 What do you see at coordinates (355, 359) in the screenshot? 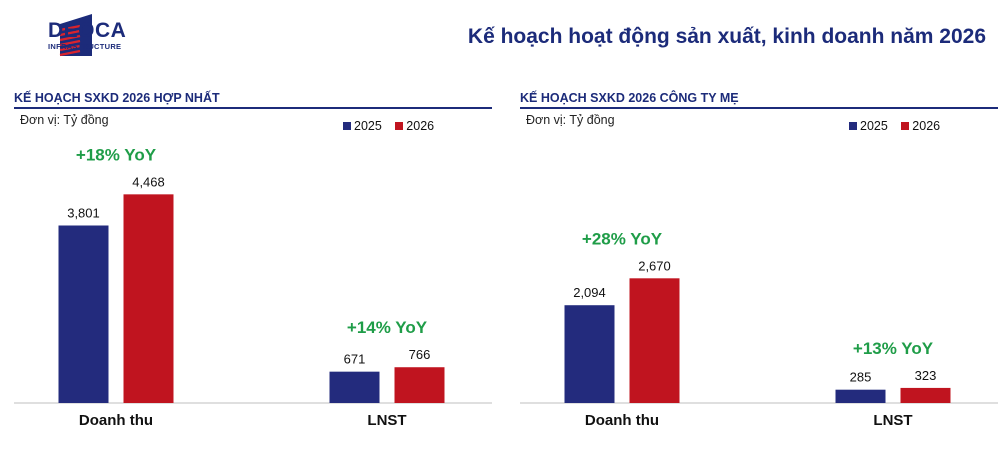
I see `data-label: 671` at bounding box center [355, 359].